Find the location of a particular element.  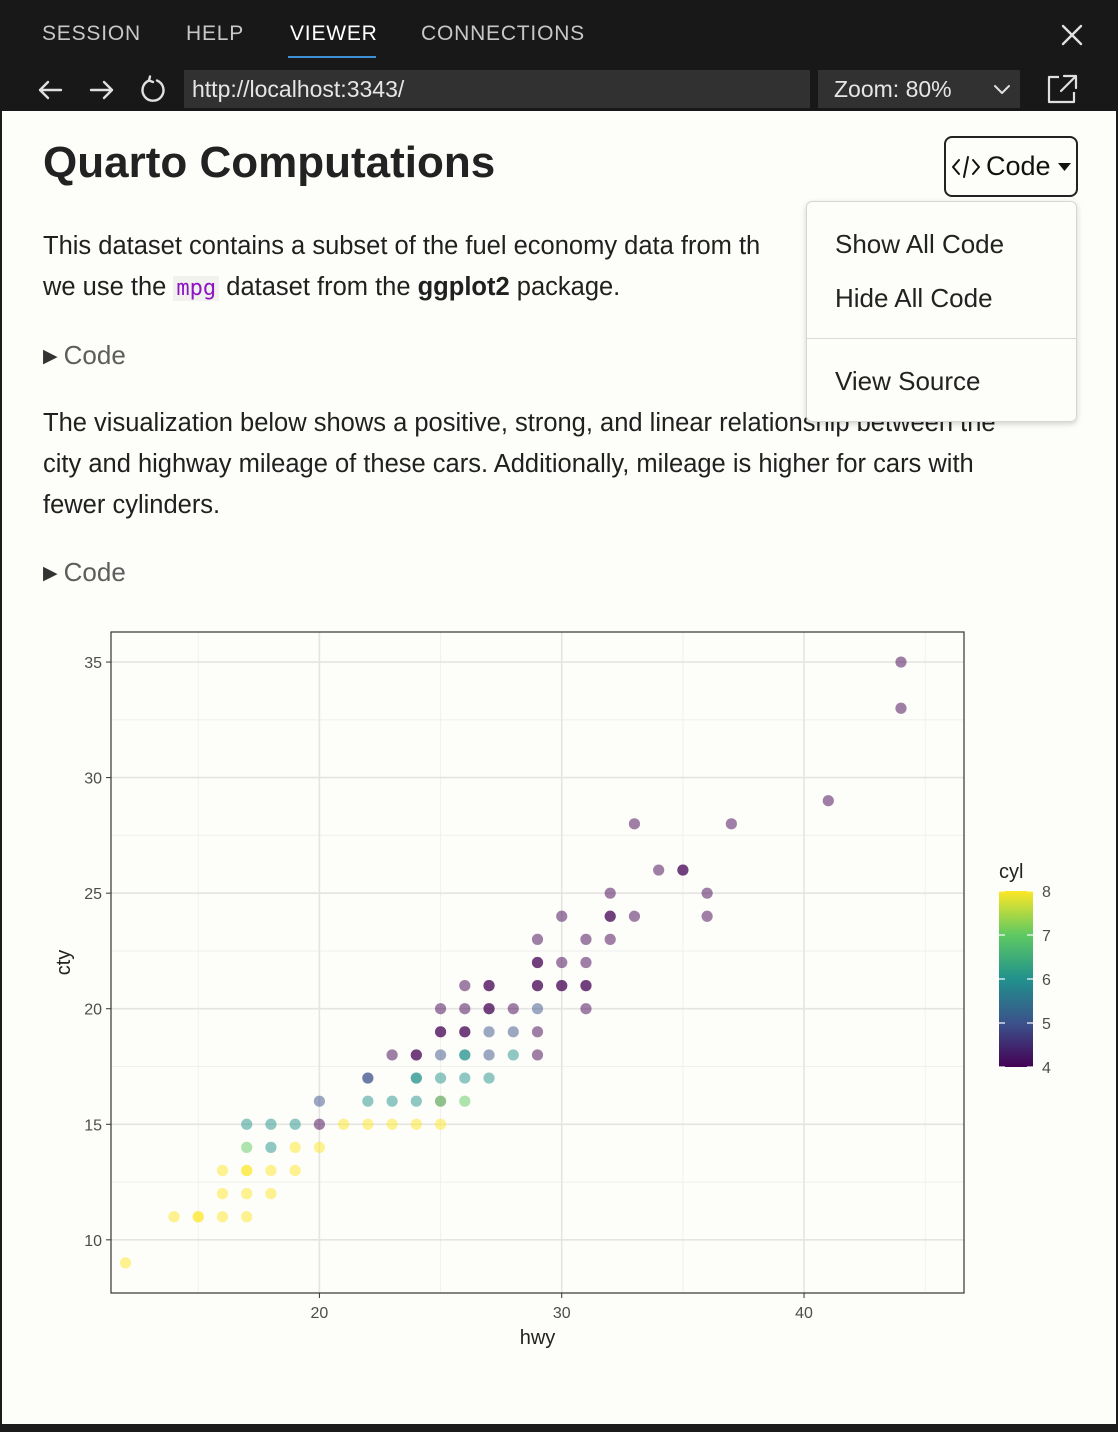

y-axis-label: cty is located at coordinates (64, 963).